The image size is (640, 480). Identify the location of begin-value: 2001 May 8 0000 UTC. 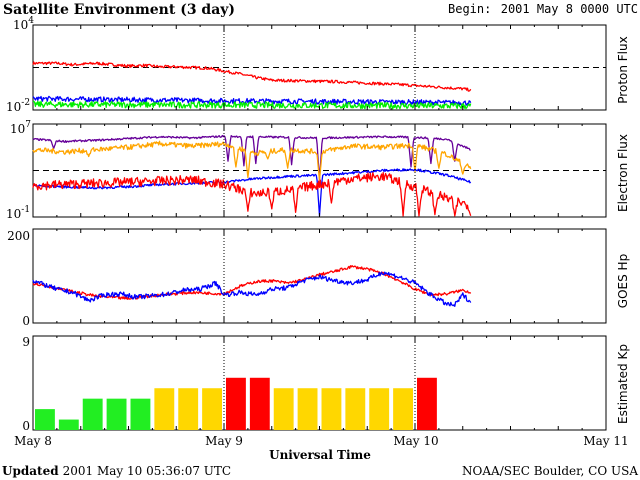
(569, 9).